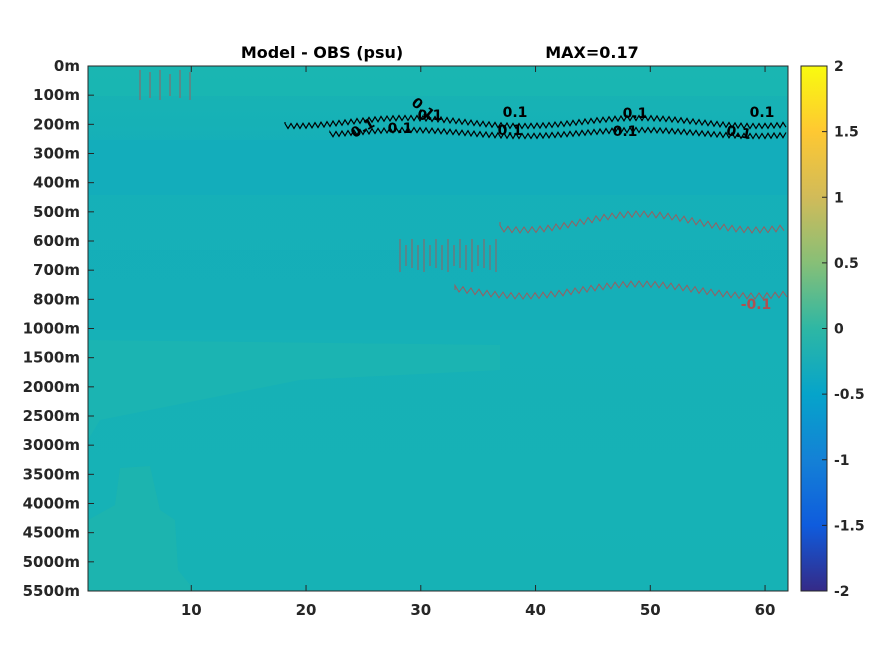 Image resolution: width=875 pixels, height=656 pixels. What do you see at coordinates (56, 183) in the screenshot?
I see `y-tick-label: 400m` at bounding box center [56, 183].